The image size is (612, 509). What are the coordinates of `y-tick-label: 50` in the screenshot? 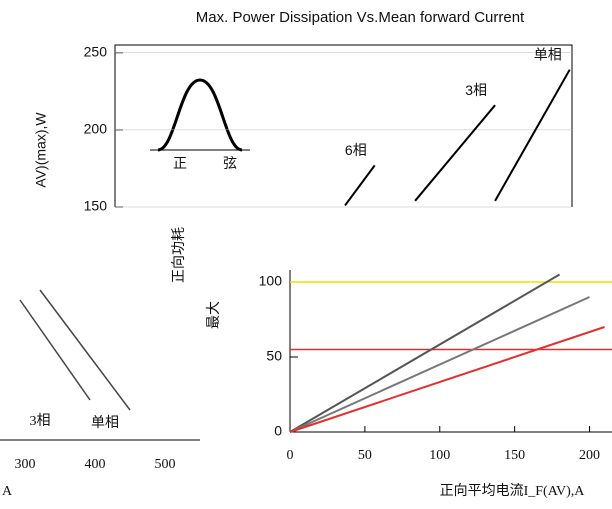 It's located at (274, 356).